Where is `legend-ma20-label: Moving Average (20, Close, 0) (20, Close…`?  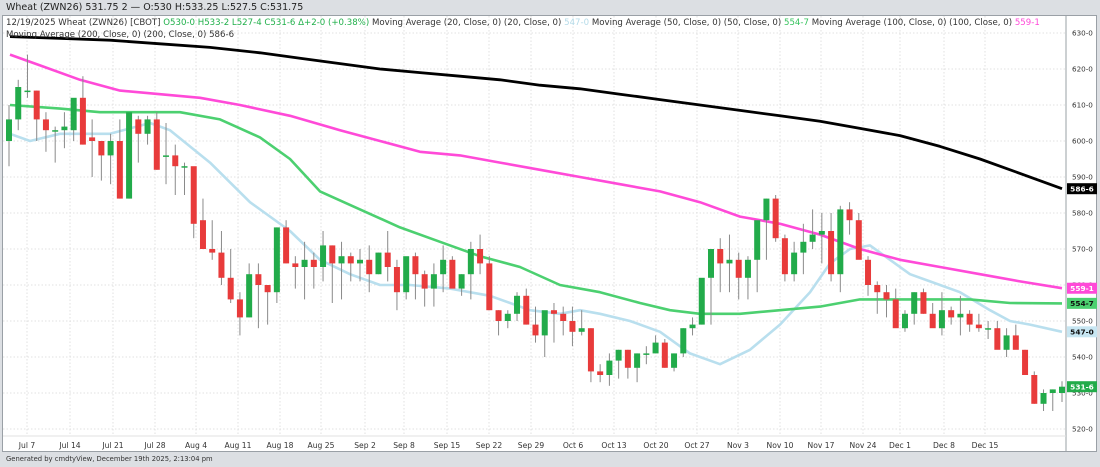
legend-ma20-label: Moving Average (20, Close, 0) (20, Close… is located at coordinates (466, 23).